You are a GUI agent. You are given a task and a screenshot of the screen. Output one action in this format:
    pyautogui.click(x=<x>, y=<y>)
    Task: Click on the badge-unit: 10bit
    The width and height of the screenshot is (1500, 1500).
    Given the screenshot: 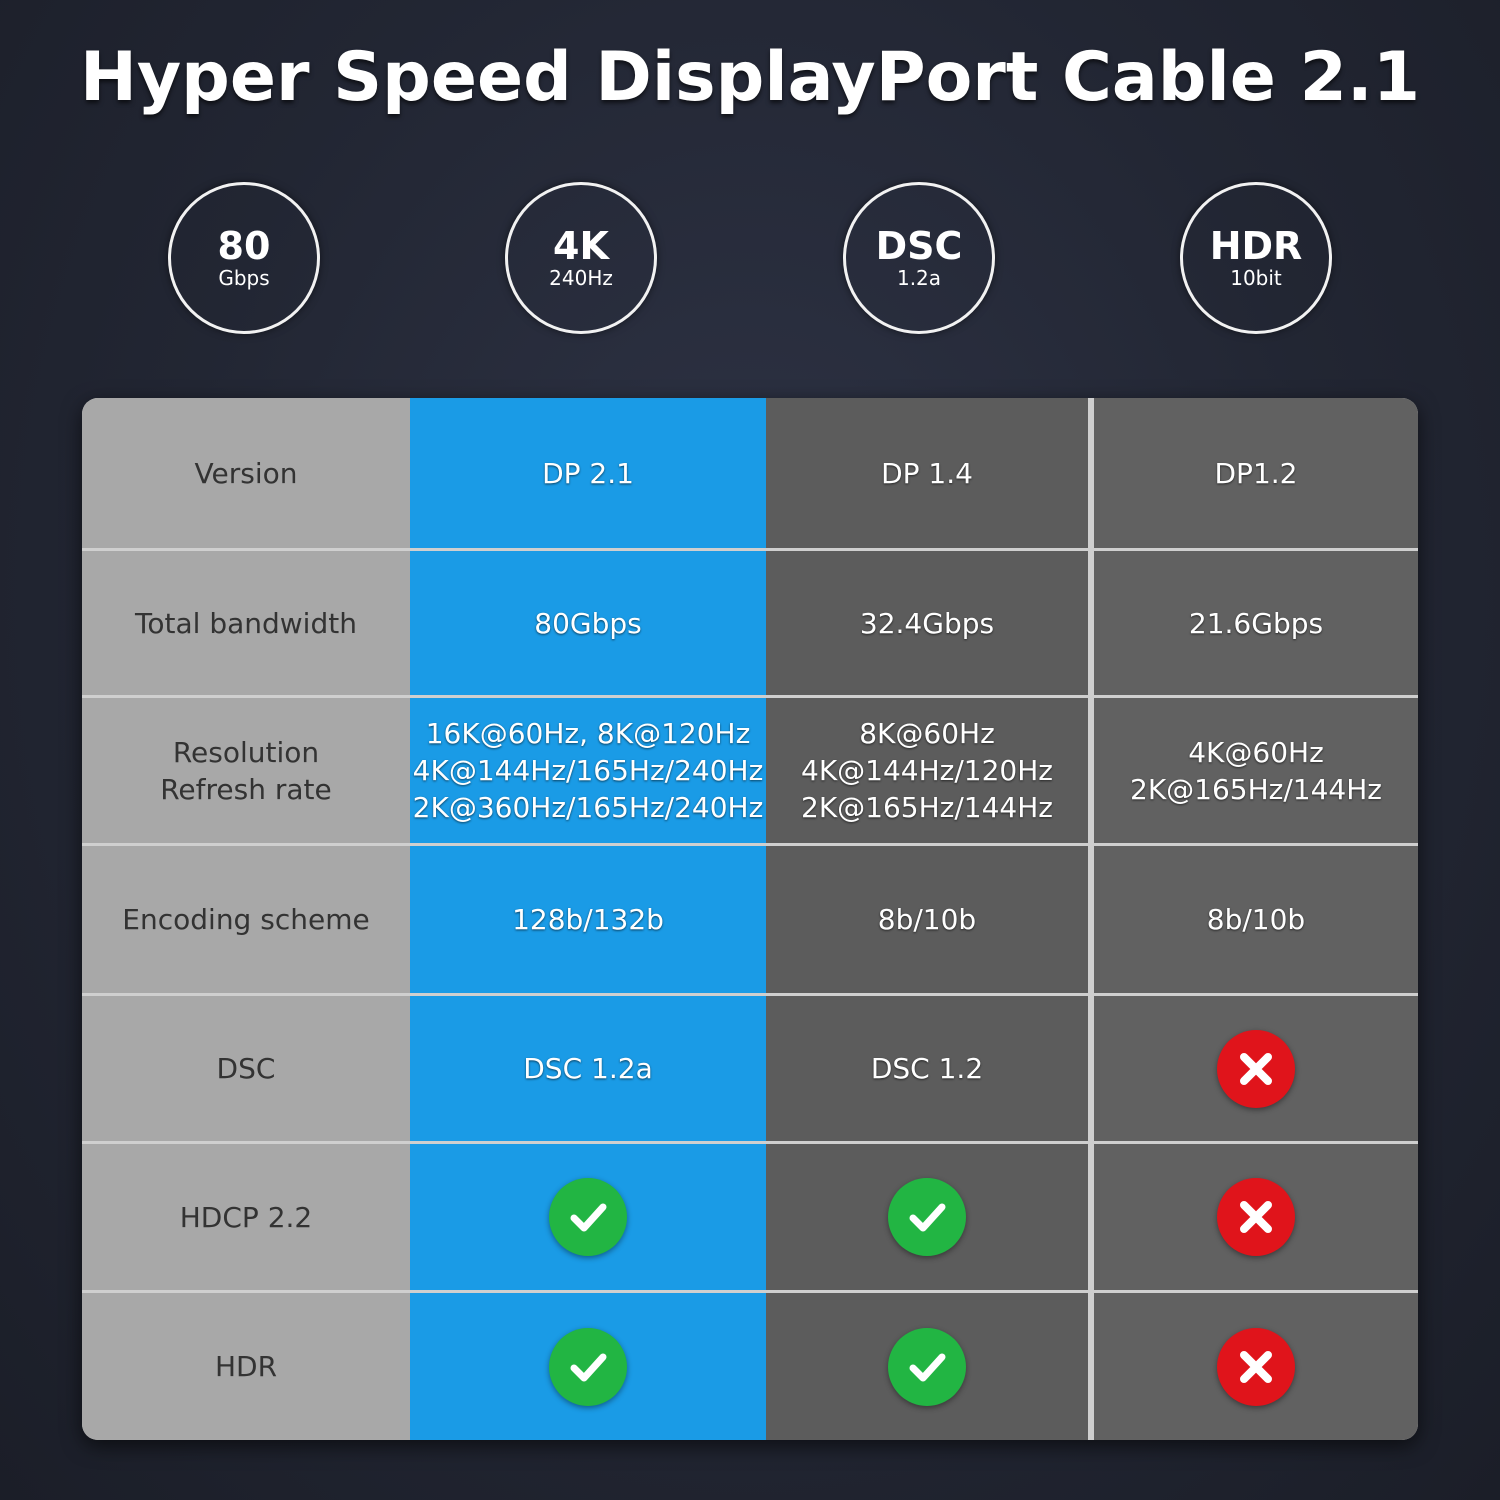 What is the action you would take?
    pyautogui.click(x=1256, y=278)
    